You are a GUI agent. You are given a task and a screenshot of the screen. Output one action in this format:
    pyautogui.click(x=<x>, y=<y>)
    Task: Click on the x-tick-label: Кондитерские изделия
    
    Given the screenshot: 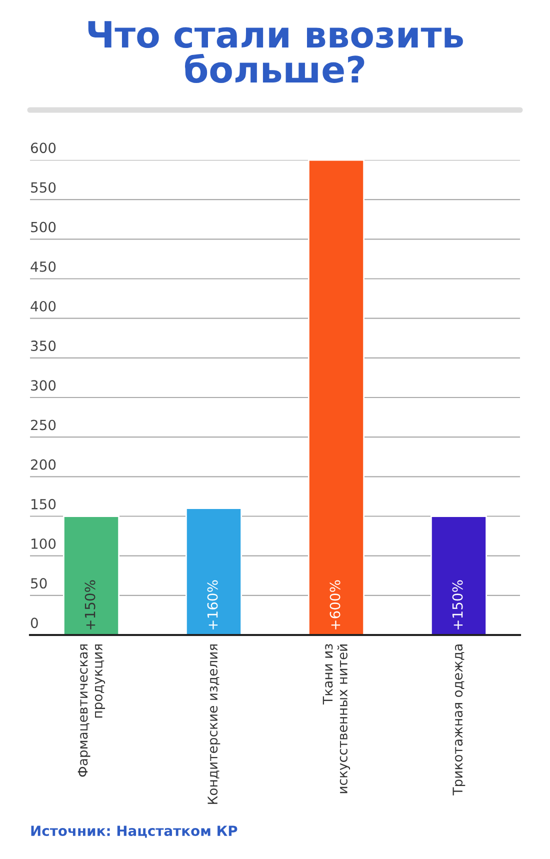 What is the action you would take?
    pyautogui.click(x=214, y=724)
    